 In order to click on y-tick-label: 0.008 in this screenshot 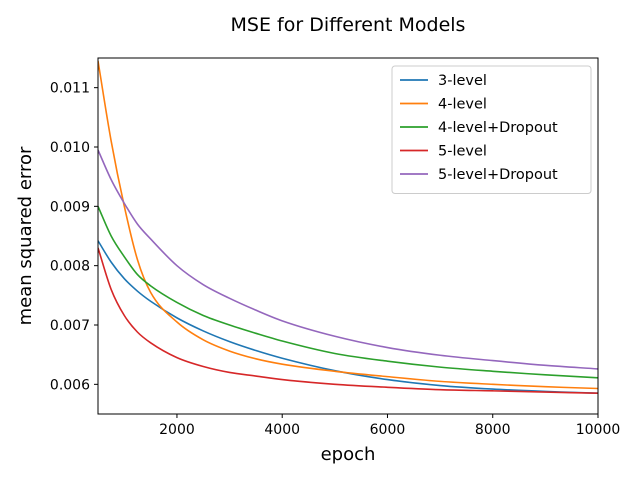, I will do `click(70, 267)`.